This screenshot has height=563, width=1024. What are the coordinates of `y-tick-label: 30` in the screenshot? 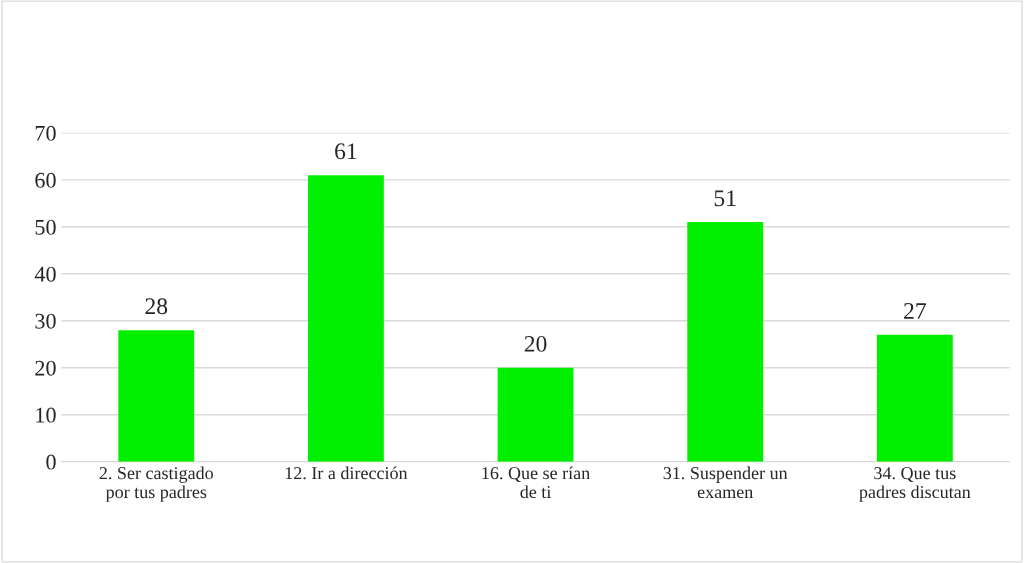 It's located at (45, 321).